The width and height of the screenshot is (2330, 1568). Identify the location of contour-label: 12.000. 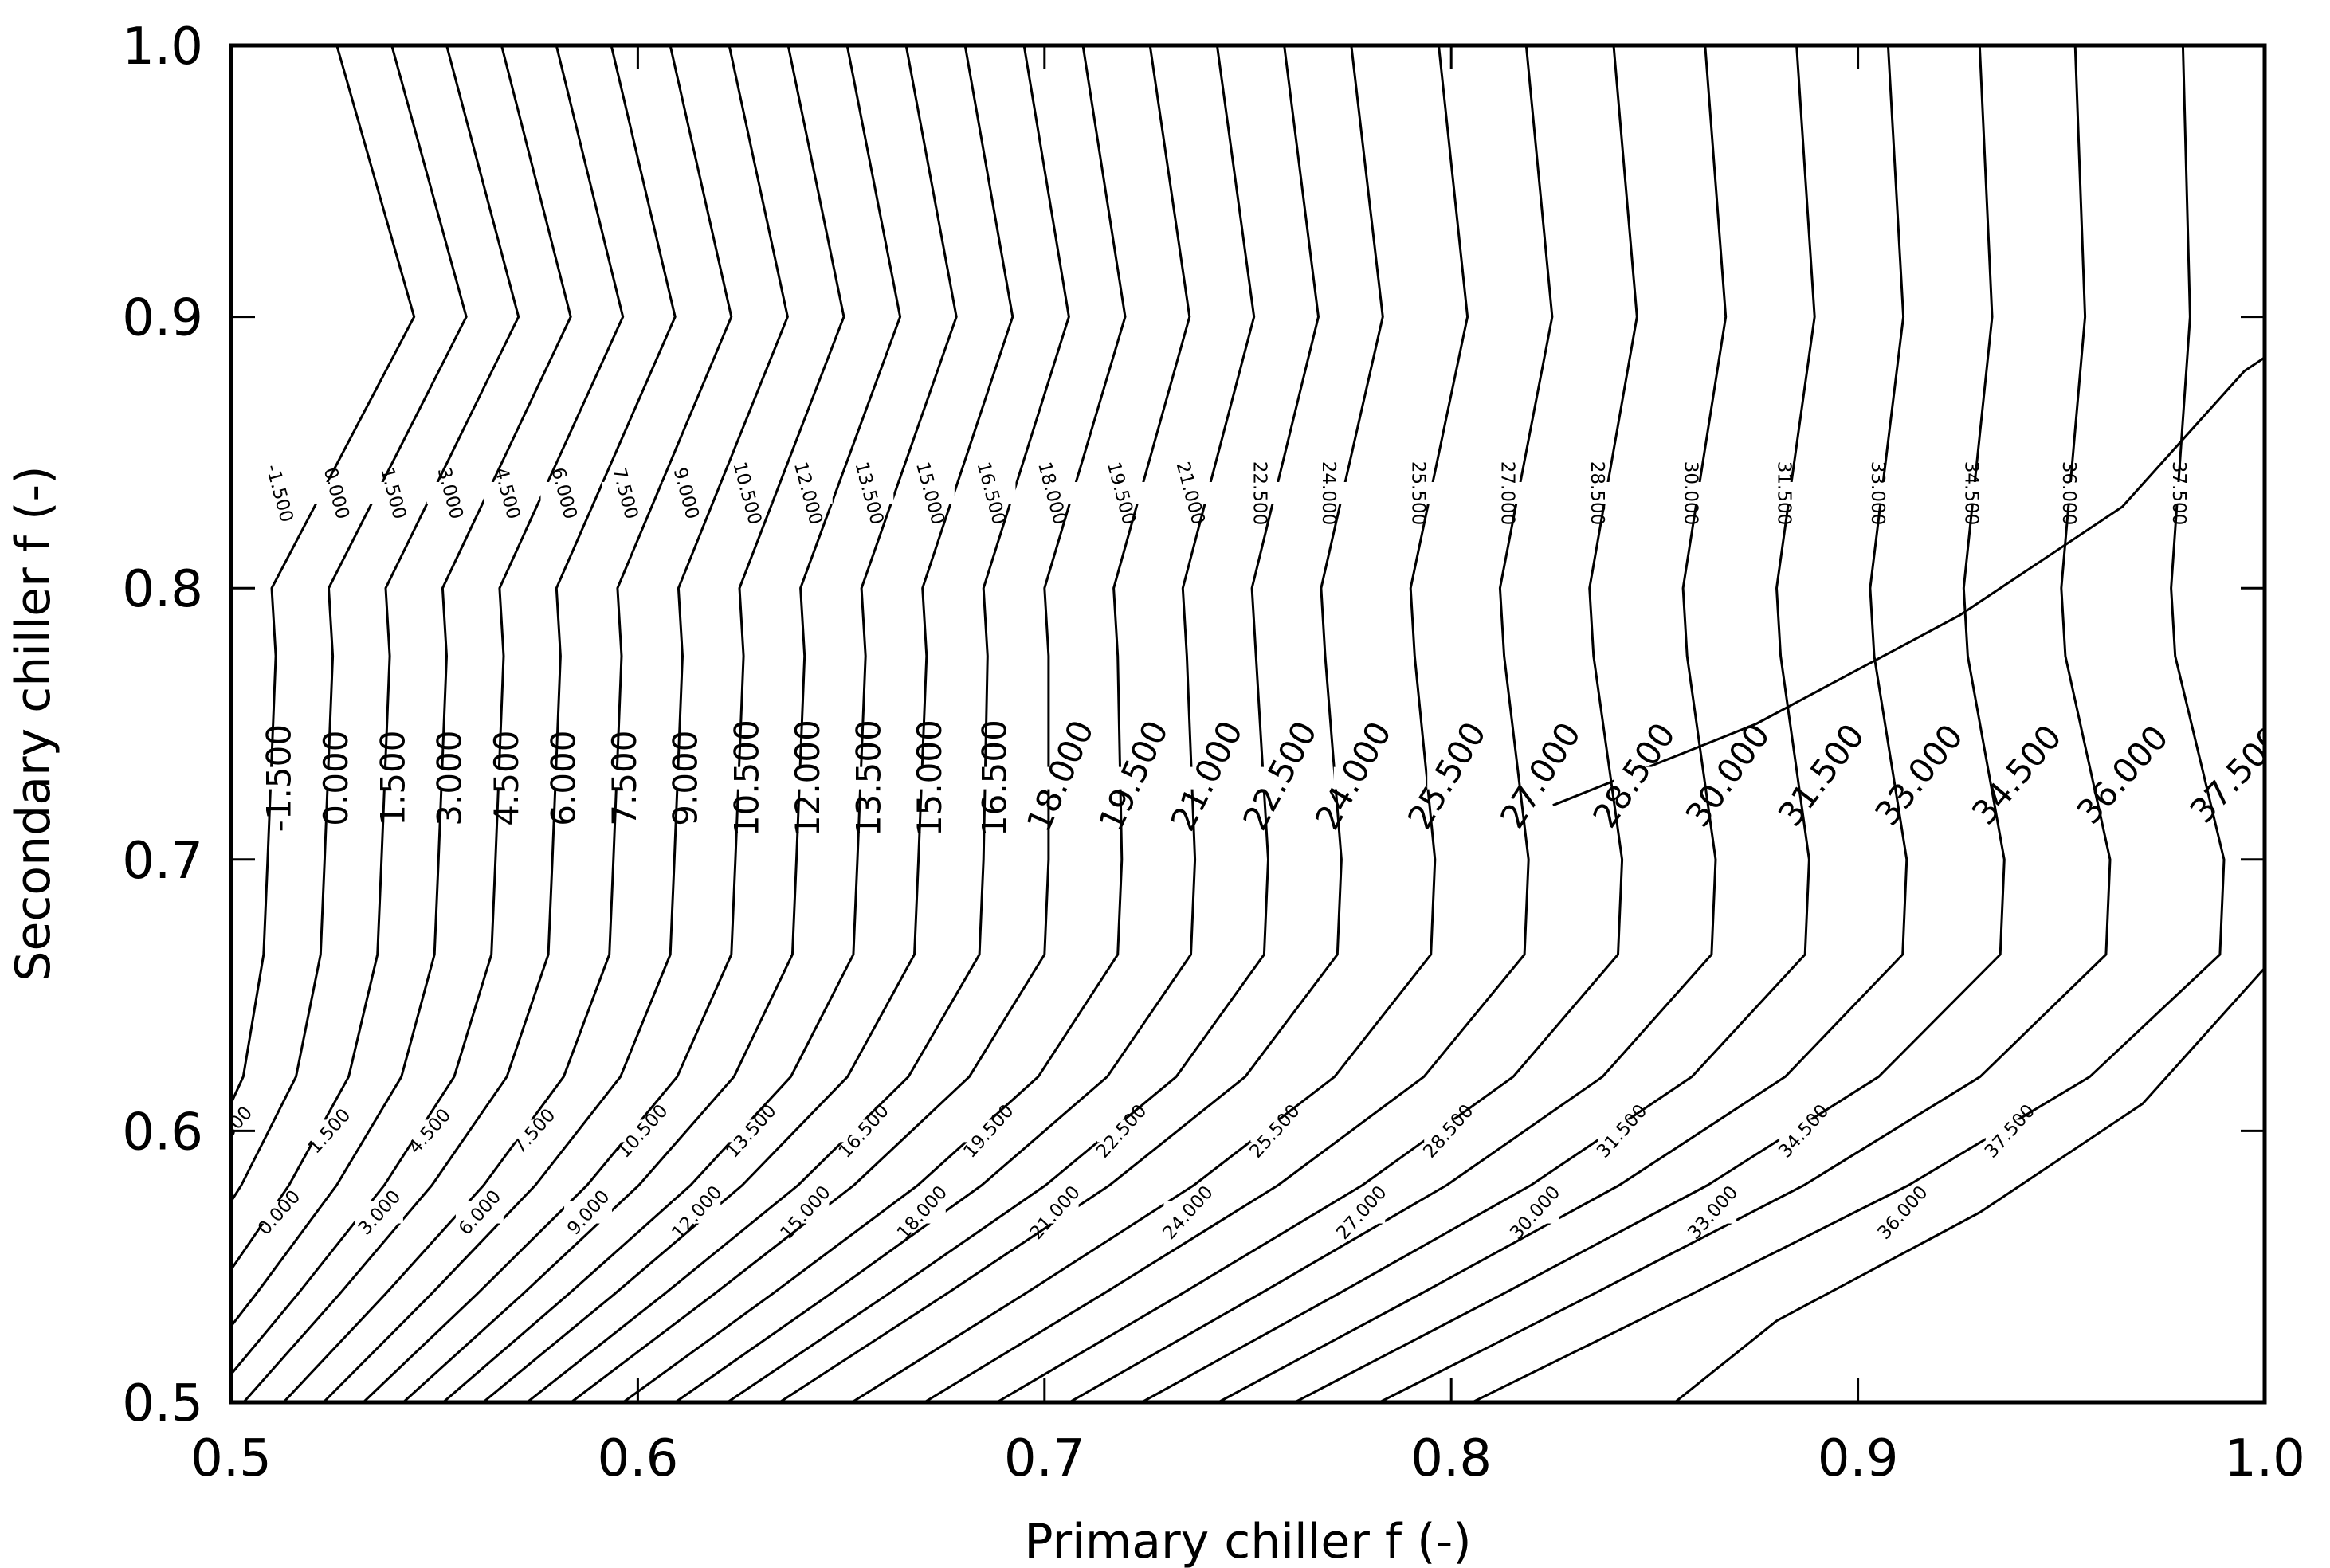
(807, 778).